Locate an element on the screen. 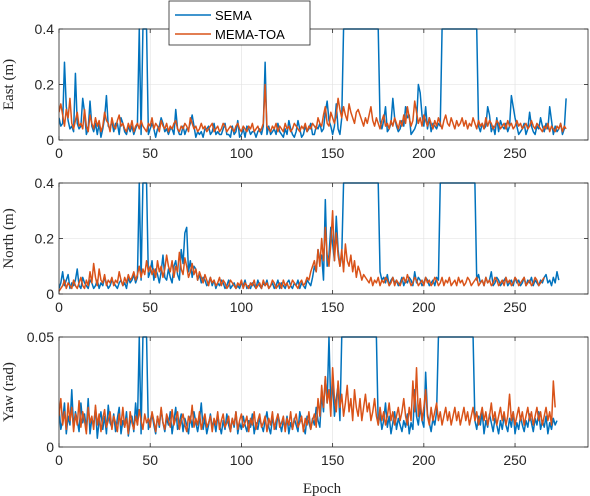 This screenshot has height=496, width=590. y-axis-label: East (m) is located at coordinates (9, 84).